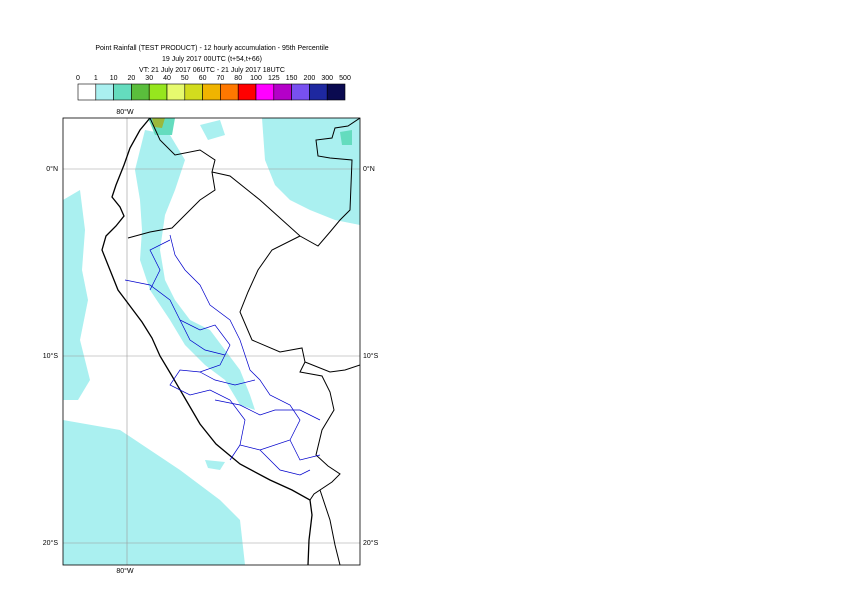 The width and height of the screenshot is (842, 601). I want to click on legend-label: 500, so click(345, 78).